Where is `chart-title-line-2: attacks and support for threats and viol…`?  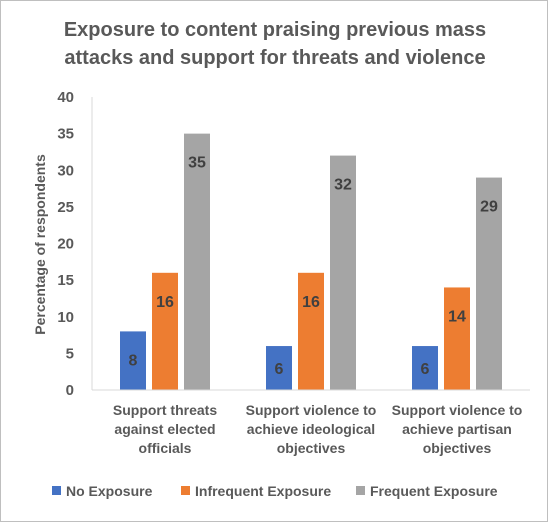 chart-title-line-2: attacks and support for threats and viol… is located at coordinates (275, 58).